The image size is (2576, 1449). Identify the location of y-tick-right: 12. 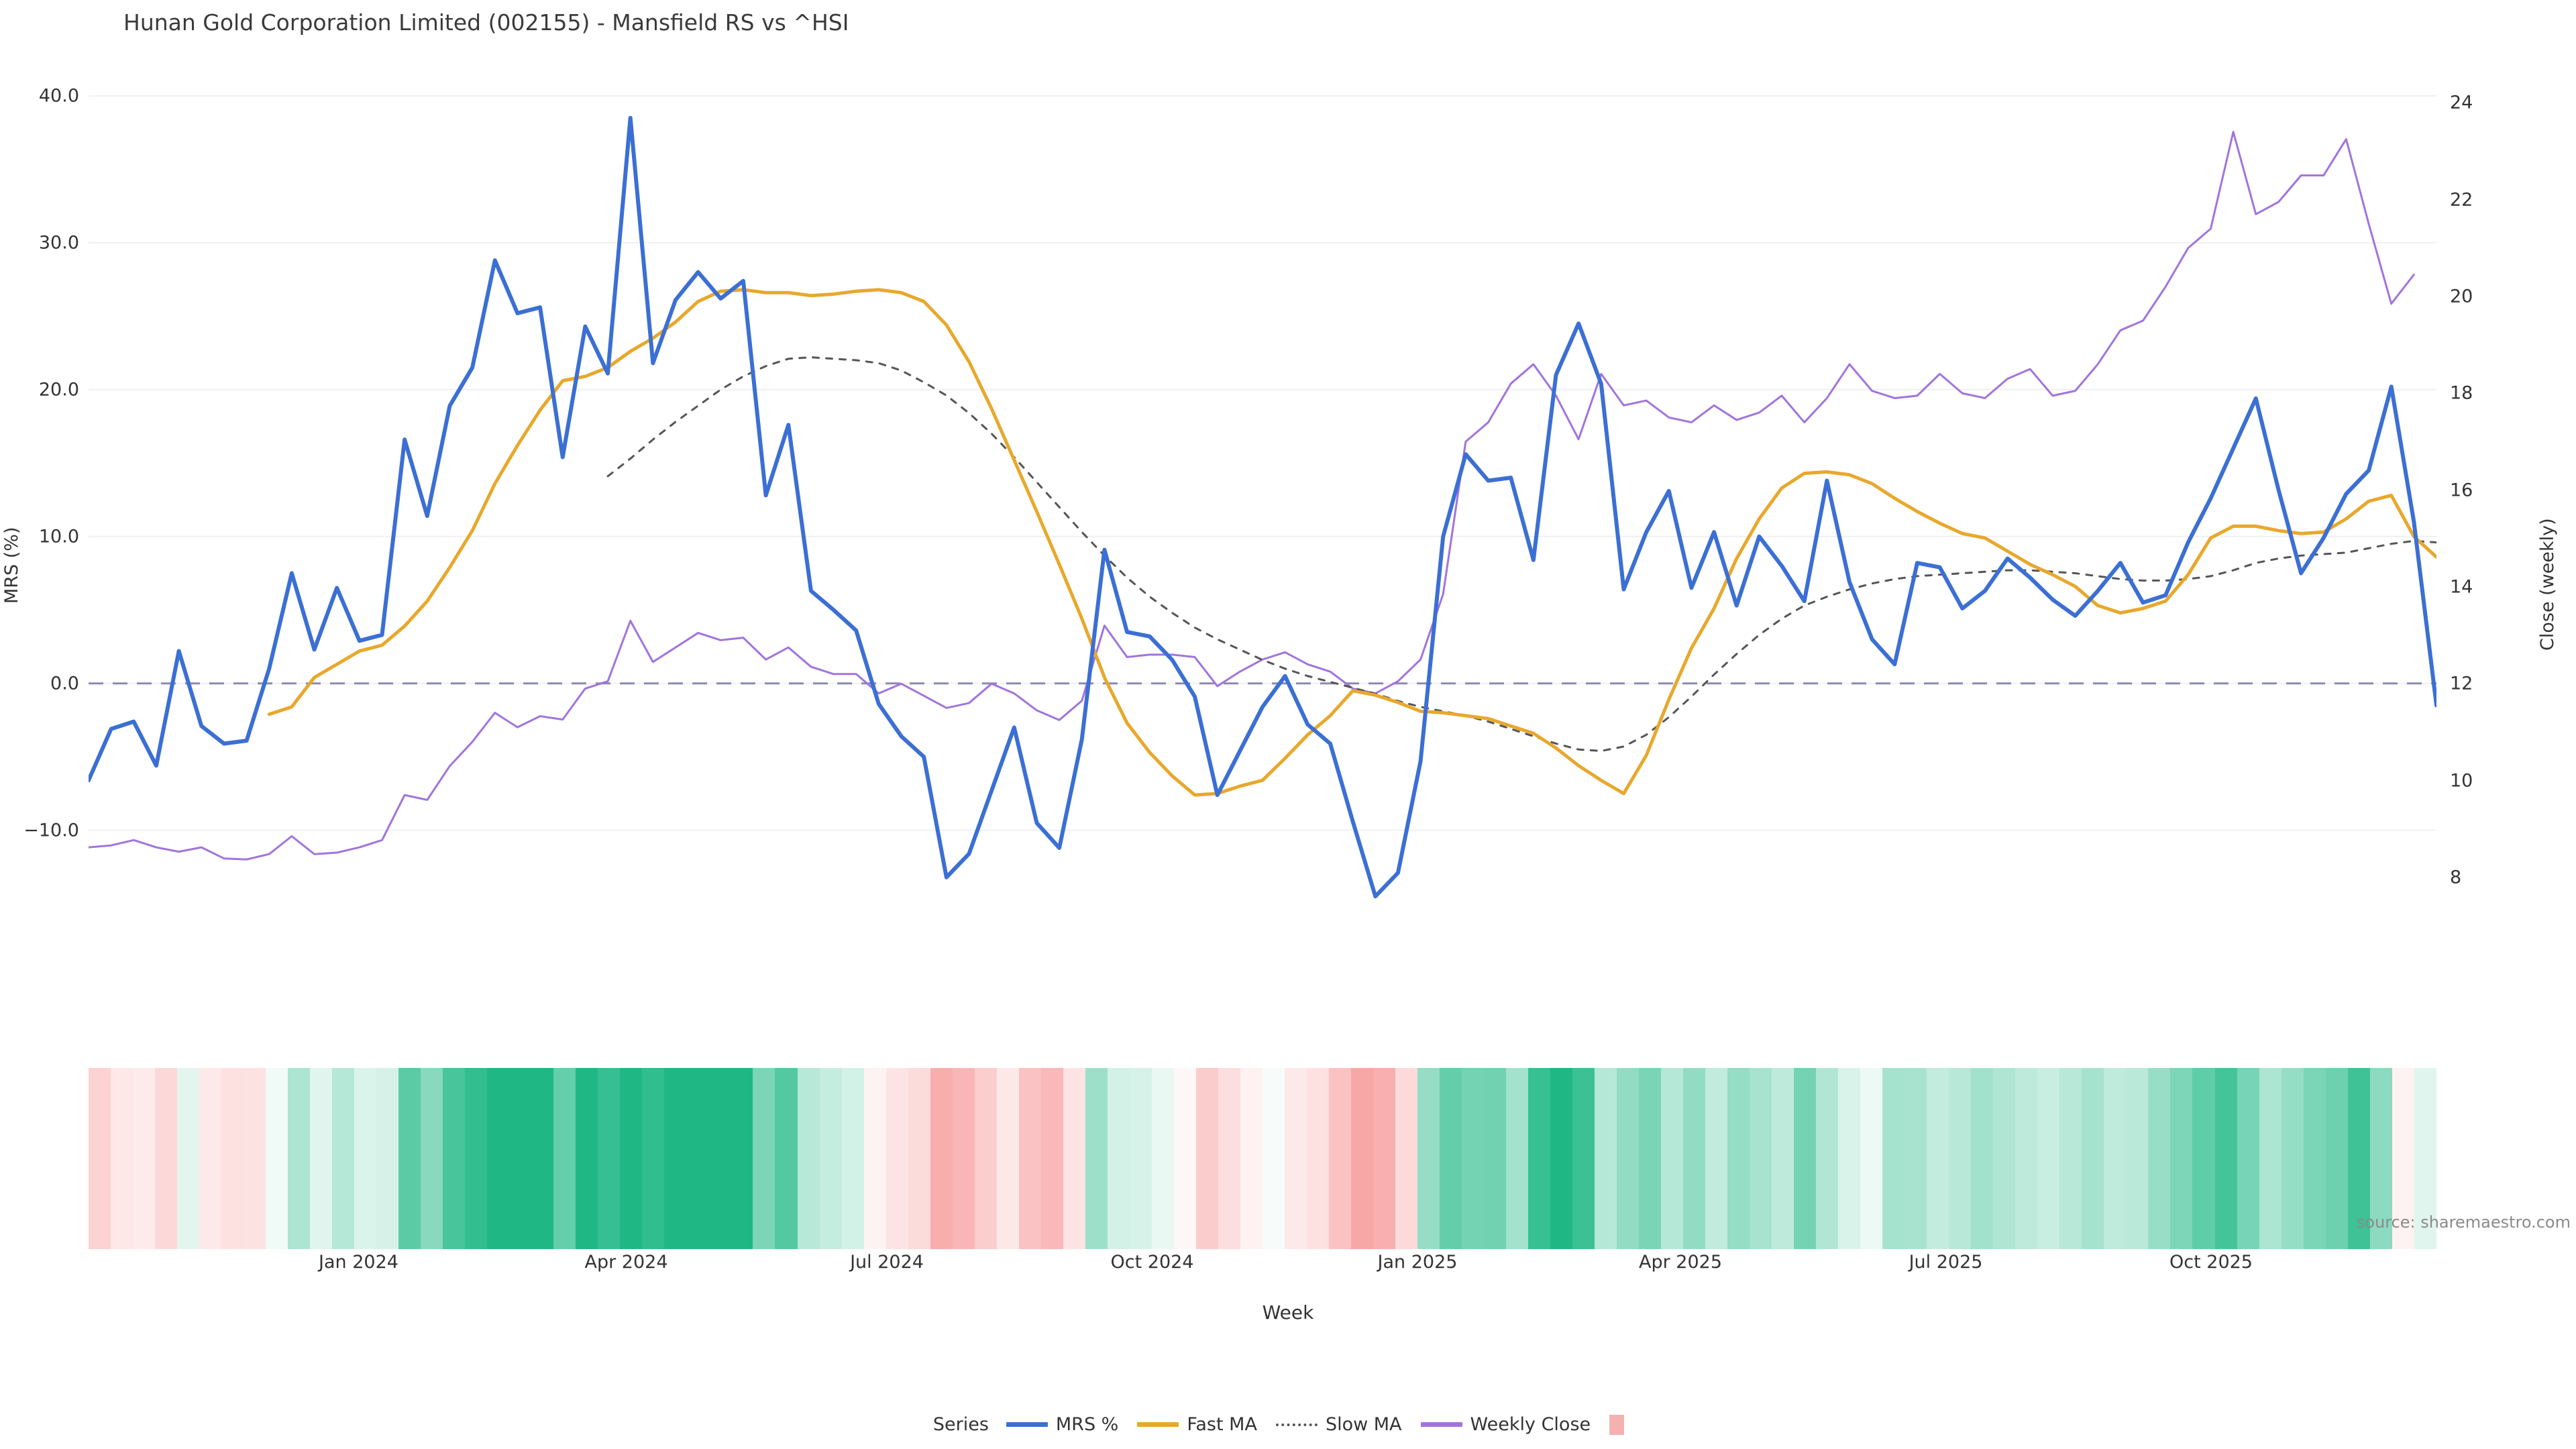
(2461, 683).